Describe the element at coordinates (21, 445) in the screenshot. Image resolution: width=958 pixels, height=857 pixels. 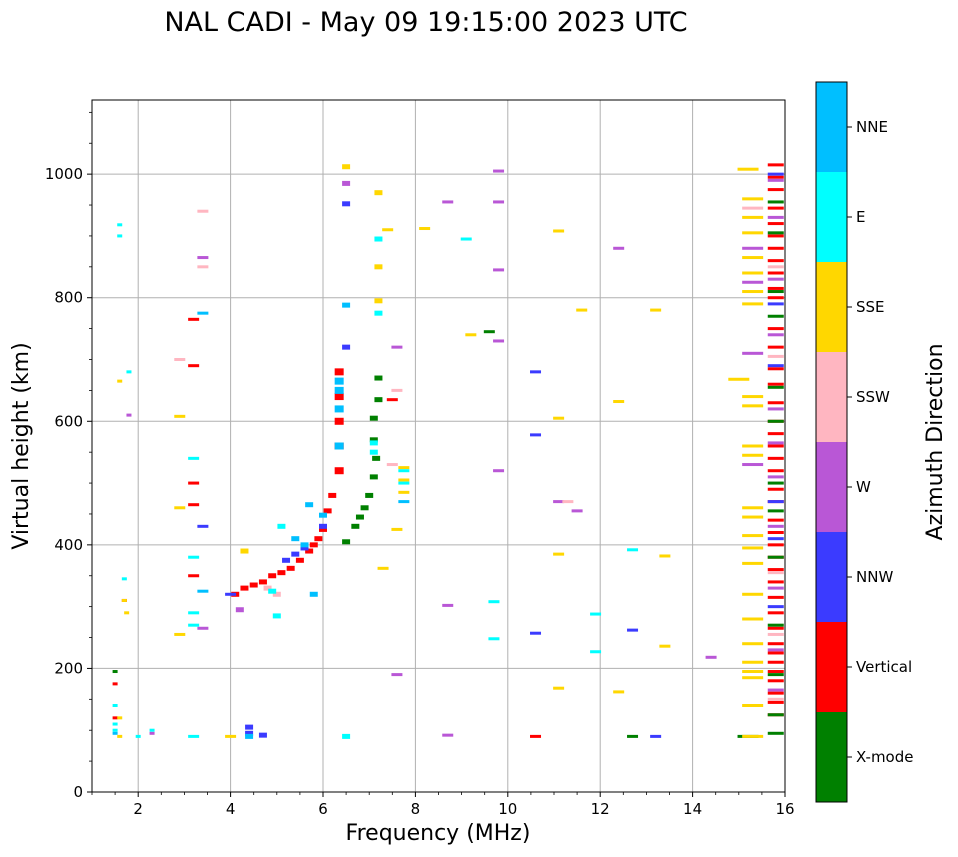
I see `y-axis-label: Virtual height (km)` at that location.